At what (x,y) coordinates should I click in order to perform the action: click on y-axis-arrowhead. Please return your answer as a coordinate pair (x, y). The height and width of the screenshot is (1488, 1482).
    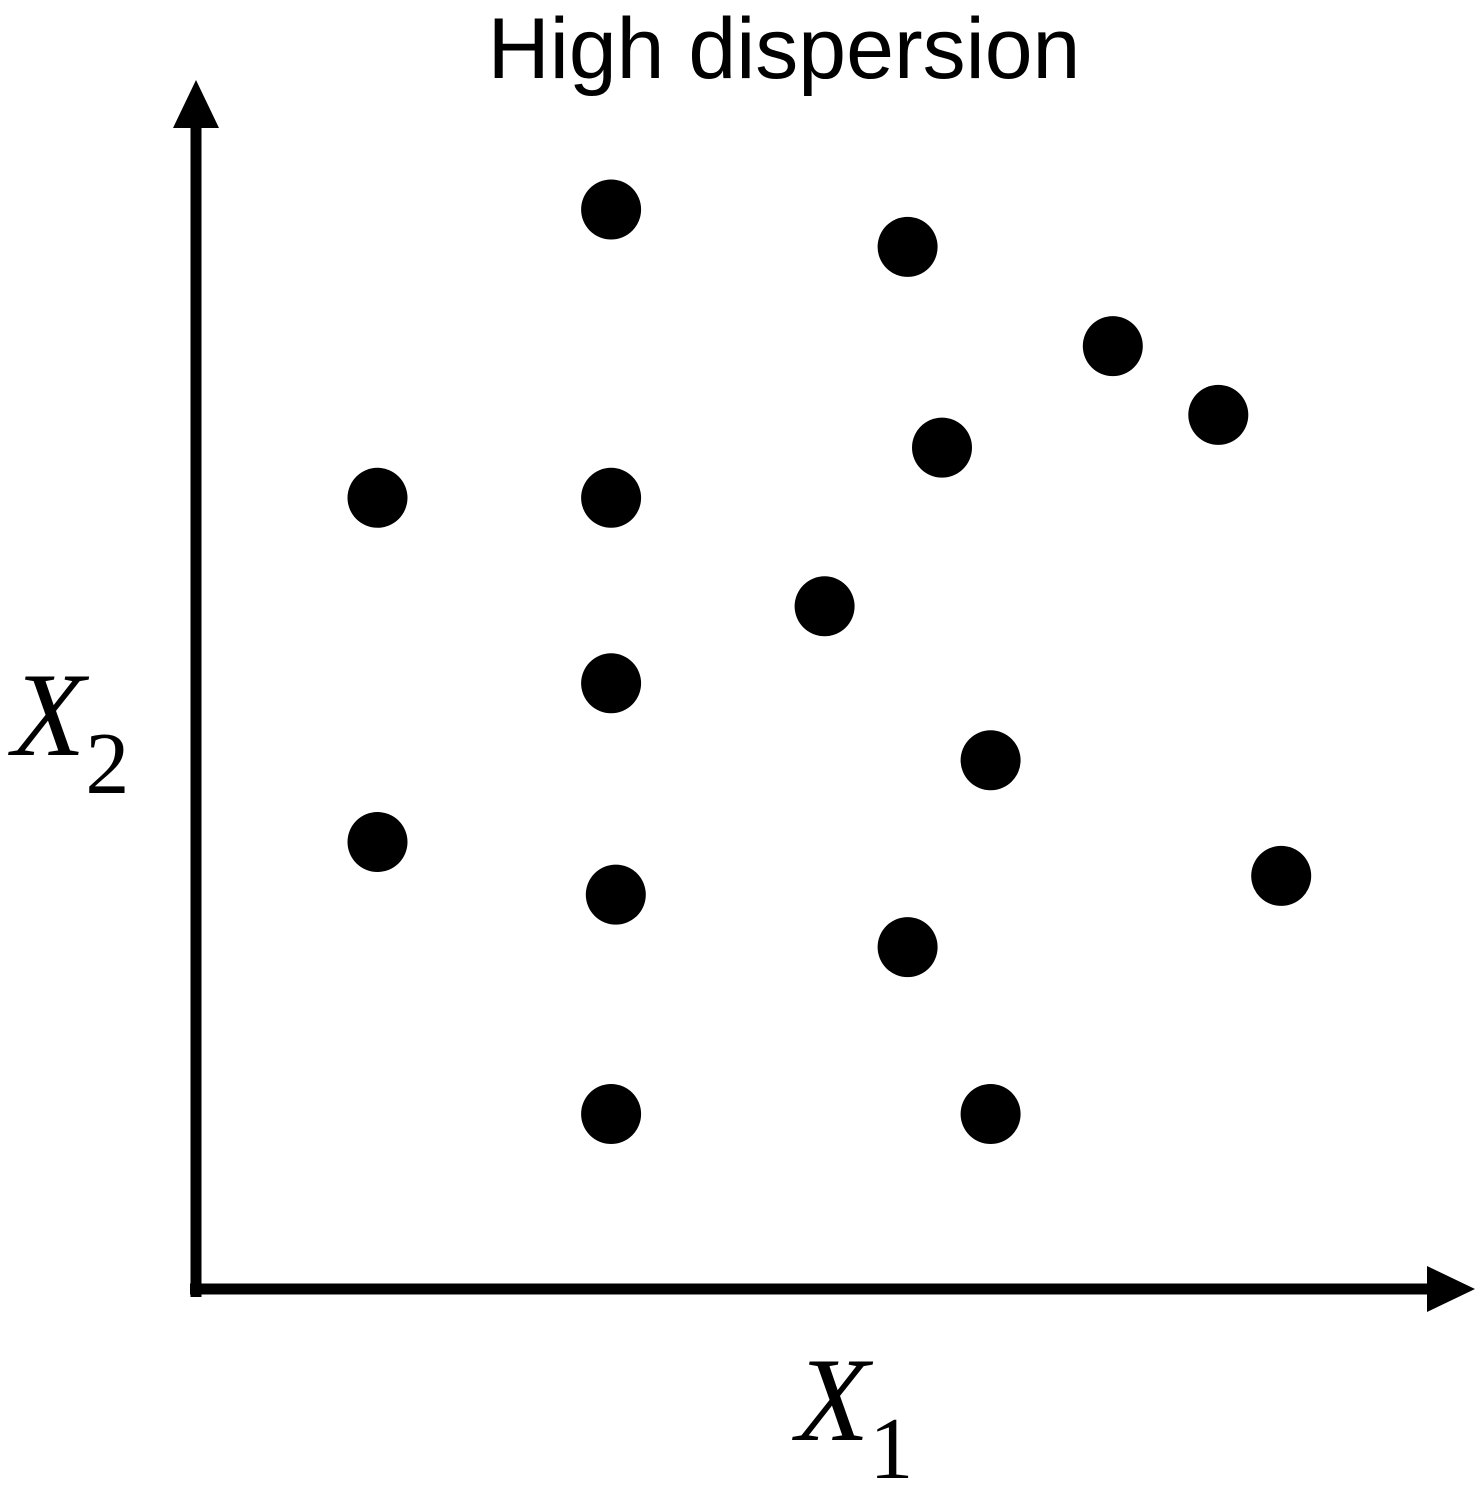
    Looking at the image, I should click on (196, 104).